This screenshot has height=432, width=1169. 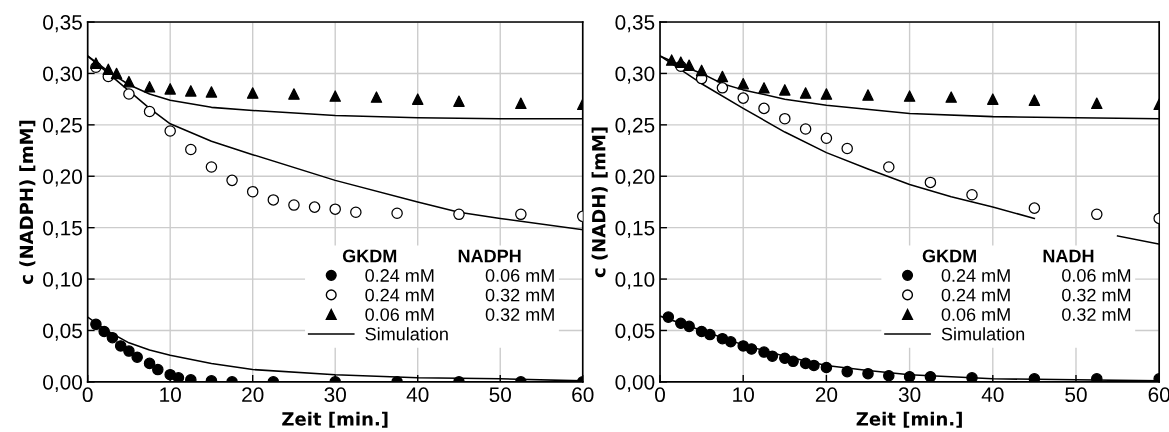 I want to click on legend-label: 0.24 mM 0.32 mM, so click(x=1036, y=295).